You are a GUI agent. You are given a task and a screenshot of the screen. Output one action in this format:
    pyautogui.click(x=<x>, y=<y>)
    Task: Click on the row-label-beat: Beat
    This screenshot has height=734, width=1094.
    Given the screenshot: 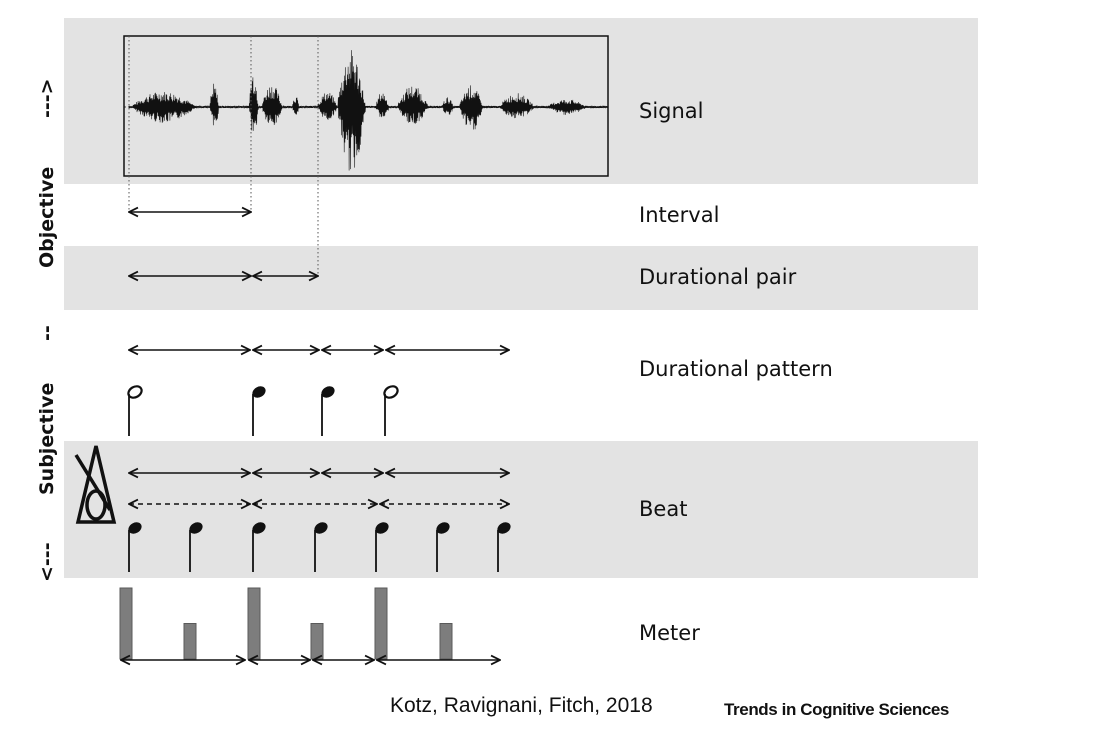 What is the action you would take?
    pyautogui.click(x=663, y=509)
    